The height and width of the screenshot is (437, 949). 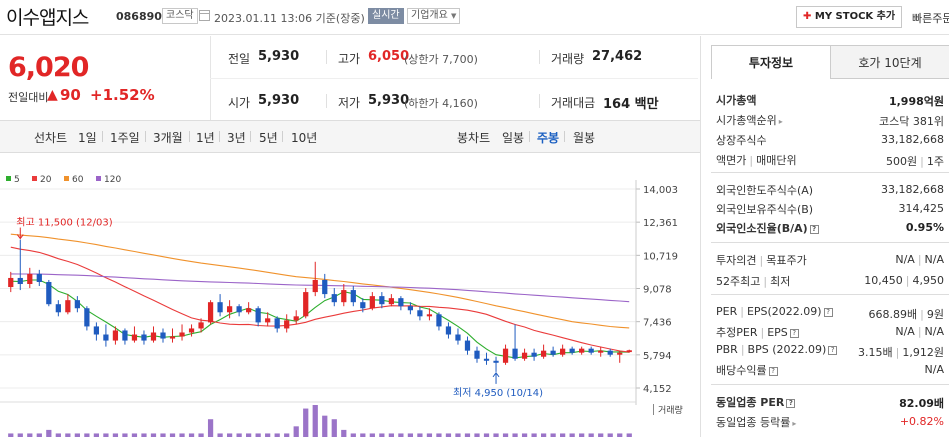 I want to click on low-label: 저가, so click(x=349, y=103).